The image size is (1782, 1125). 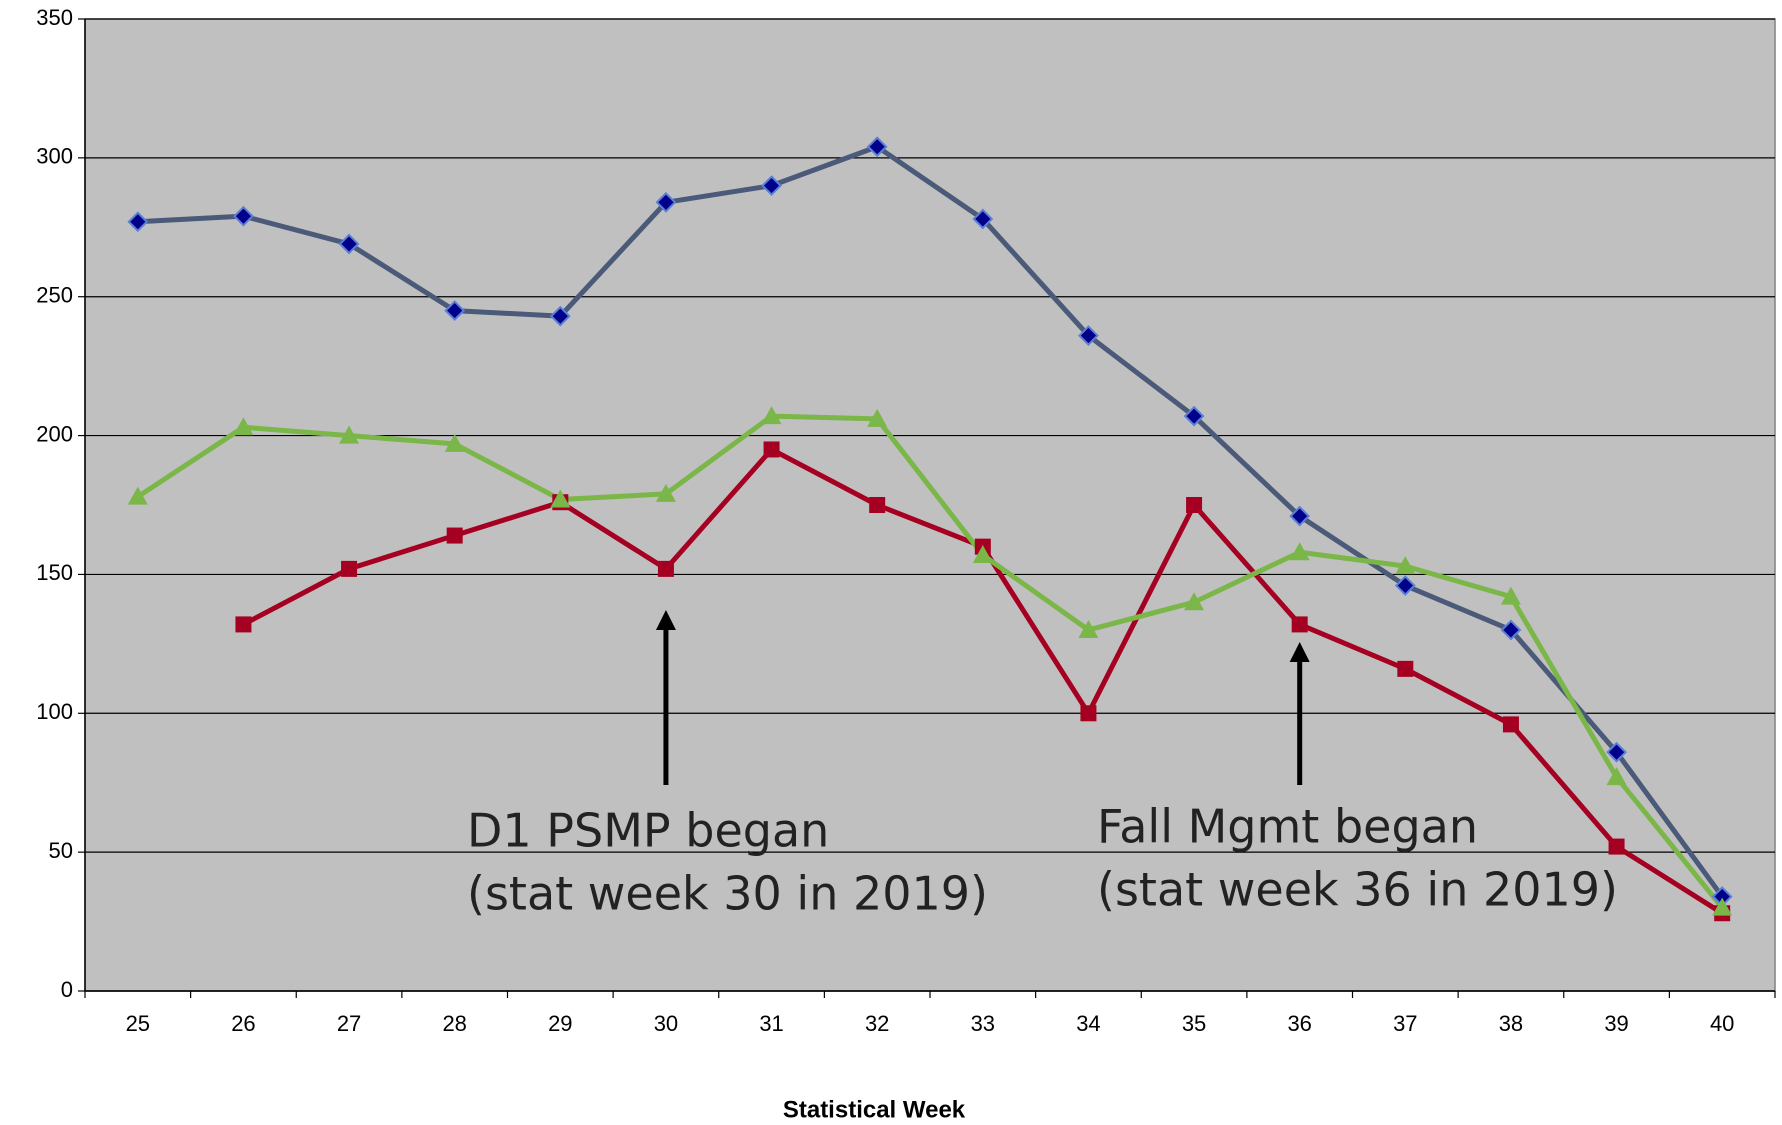 What do you see at coordinates (1088, 1023) in the screenshot?
I see `x-tick-label: 34` at bounding box center [1088, 1023].